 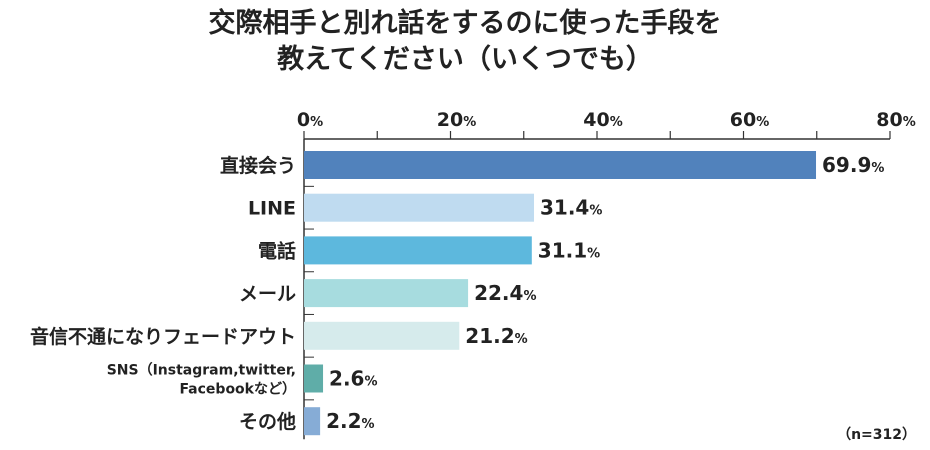 I want to click on category-label: その他, so click(x=267, y=421).